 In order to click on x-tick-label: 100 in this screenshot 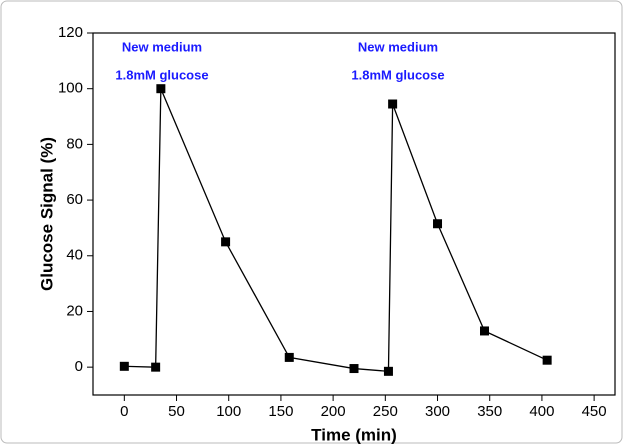, I will do `click(228, 411)`.